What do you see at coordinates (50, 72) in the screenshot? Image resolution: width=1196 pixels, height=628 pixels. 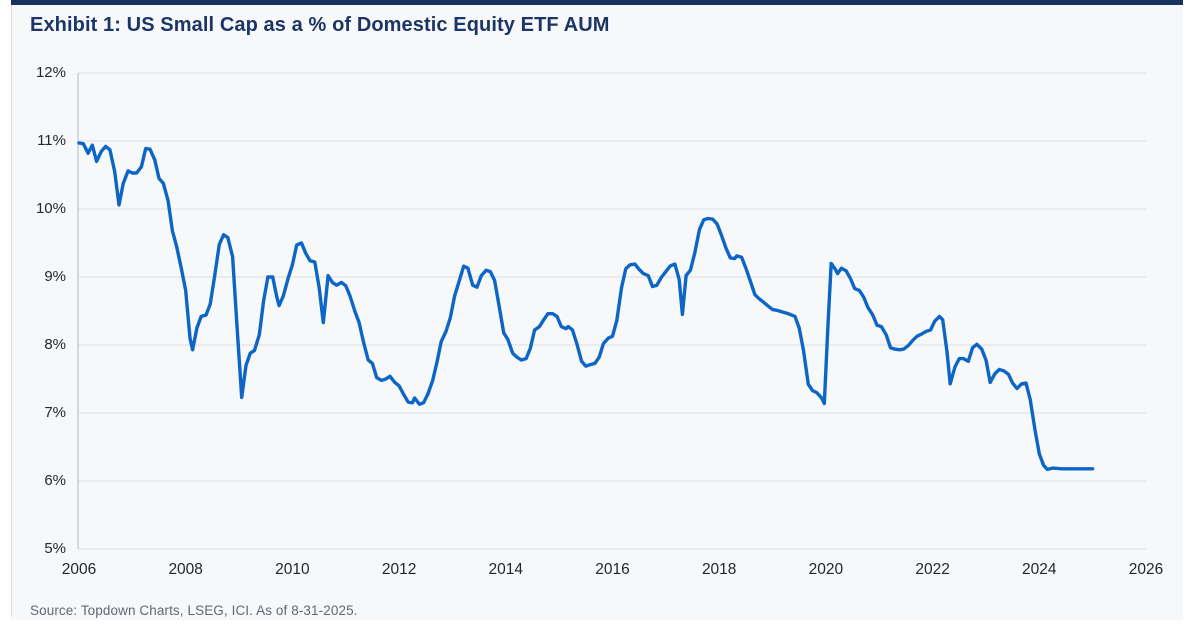 I see `y-tick-12%: 12%` at bounding box center [50, 72].